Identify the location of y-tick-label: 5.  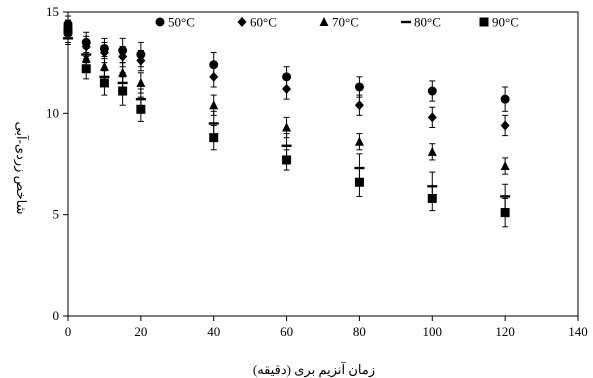
(56, 214).